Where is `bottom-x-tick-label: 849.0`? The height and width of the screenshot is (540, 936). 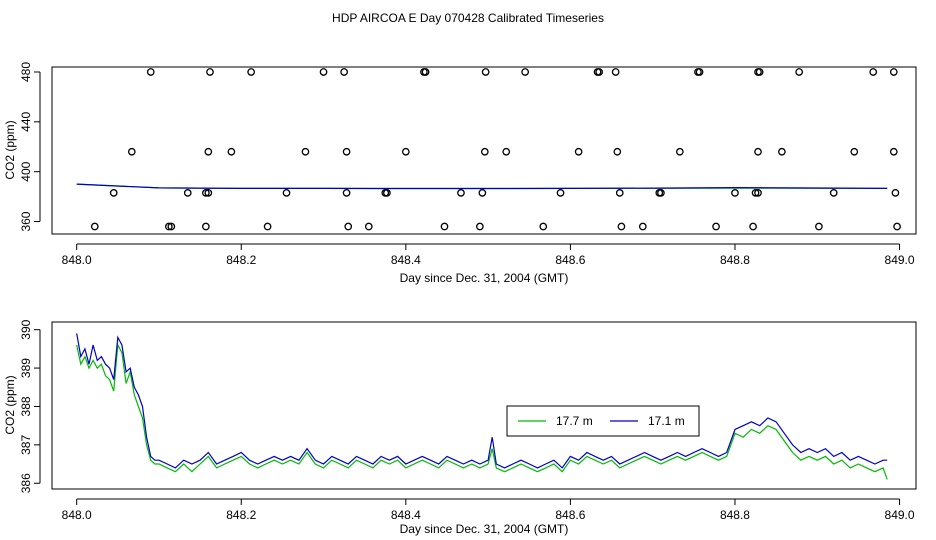
bottom-x-tick-label: 849.0 is located at coordinates (900, 515).